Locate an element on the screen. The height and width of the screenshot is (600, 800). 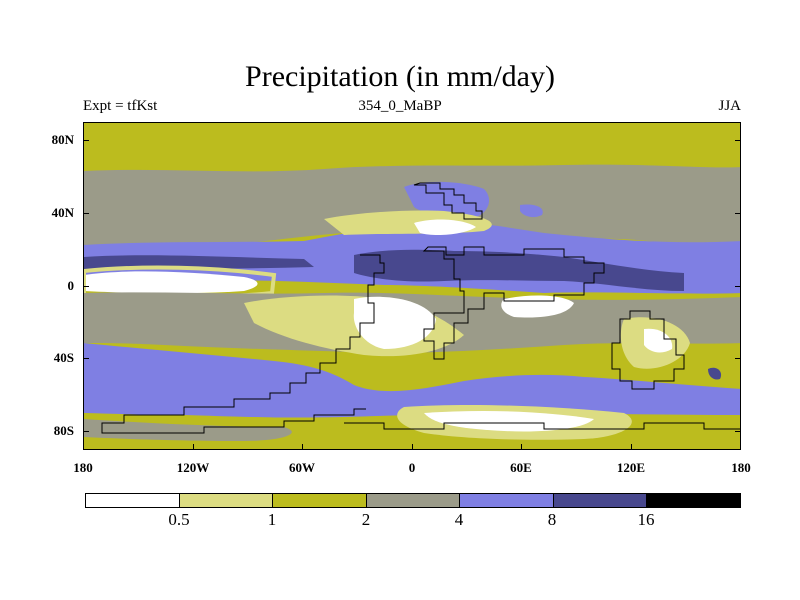
colorbar-label-2: 2 is located at coordinates (366, 519).